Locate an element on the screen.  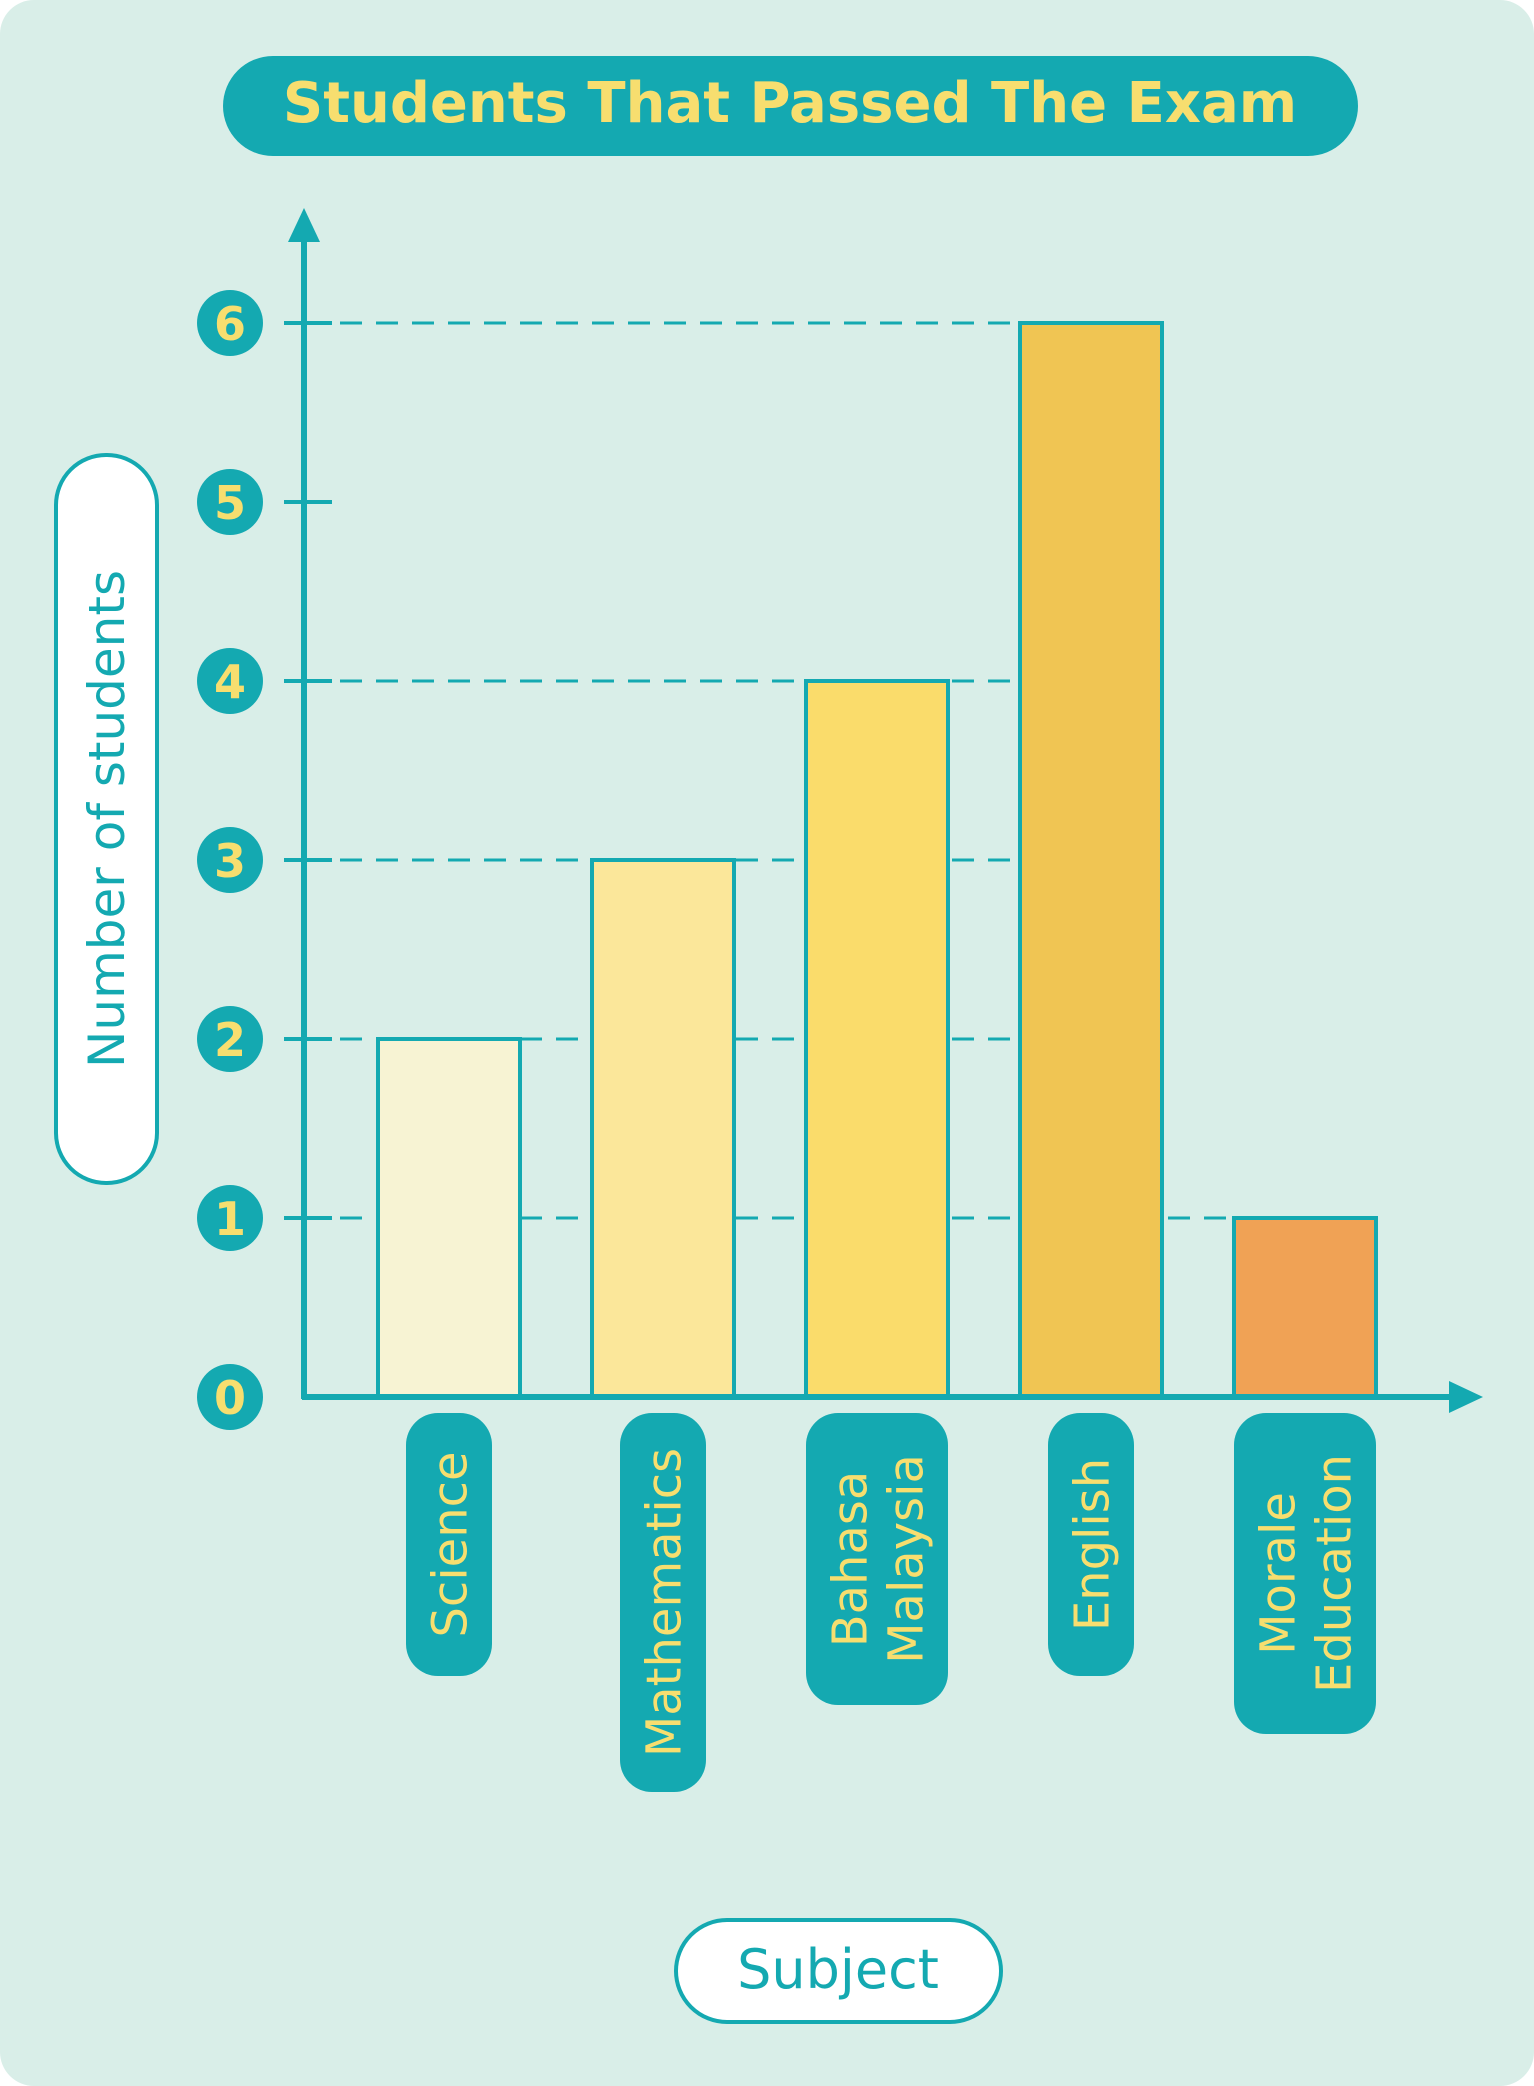
x-tick-label: Bahasa is located at coordinates (850, 1559).